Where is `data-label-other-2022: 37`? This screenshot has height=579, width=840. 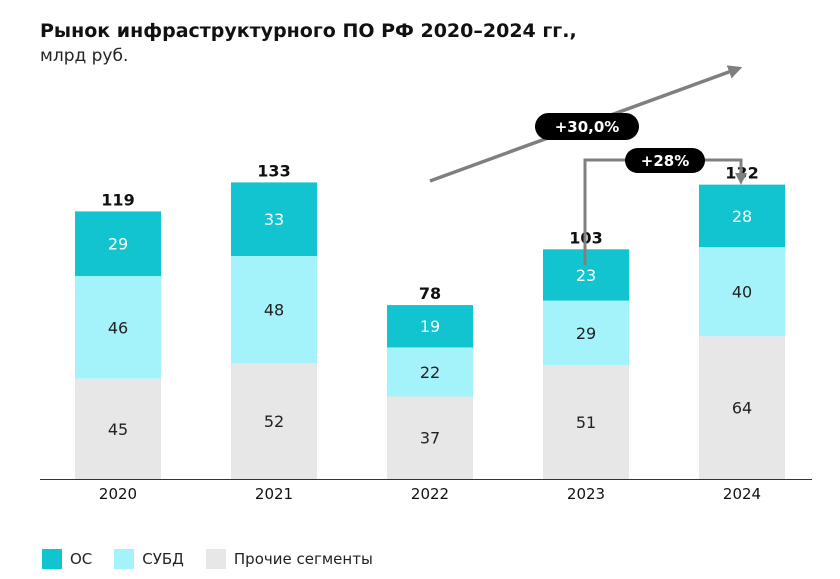
data-label-other-2022: 37 is located at coordinates (430, 438).